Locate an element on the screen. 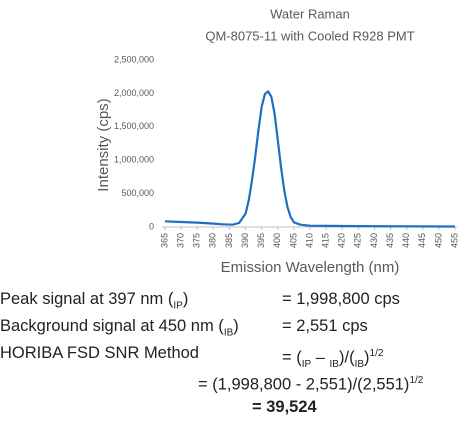 The image size is (474, 427). calc-value-part: = 2,551 cps is located at coordinates (325, 326).